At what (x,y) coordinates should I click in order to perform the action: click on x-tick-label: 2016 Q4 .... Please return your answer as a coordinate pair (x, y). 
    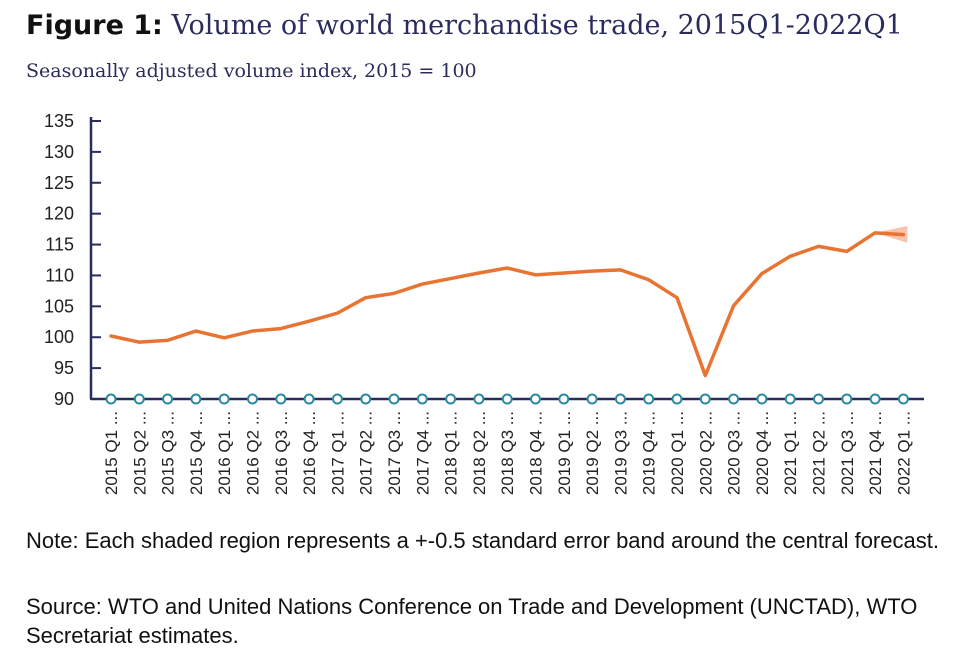
    Looking at the image, I should click on (309, 453).